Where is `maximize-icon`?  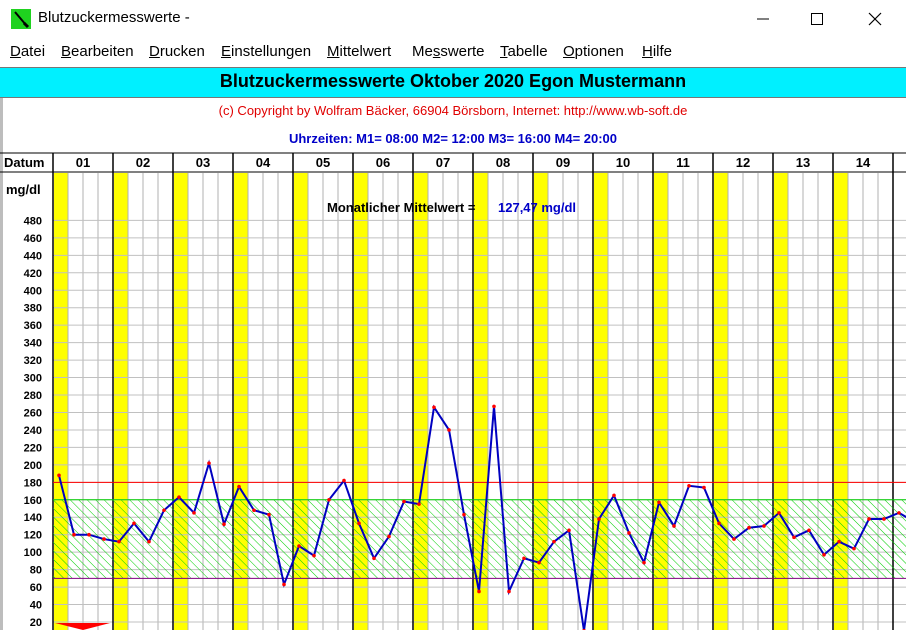
maximize-icon is located at coordinates (817, 19).